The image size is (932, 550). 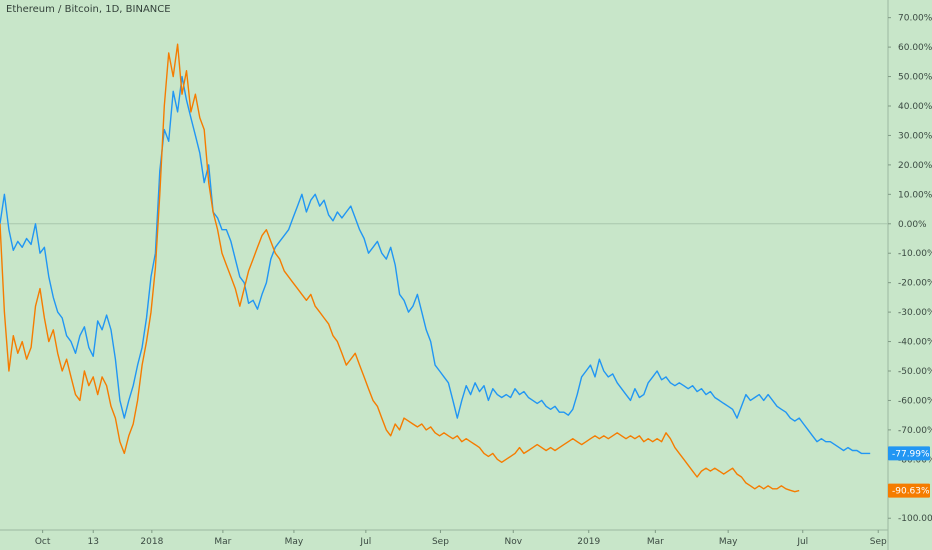 What do you see at coordinates (915, 343) in the screenshot?
I see `y-tick-label: -40.00%` at bounding box center [915, 343].